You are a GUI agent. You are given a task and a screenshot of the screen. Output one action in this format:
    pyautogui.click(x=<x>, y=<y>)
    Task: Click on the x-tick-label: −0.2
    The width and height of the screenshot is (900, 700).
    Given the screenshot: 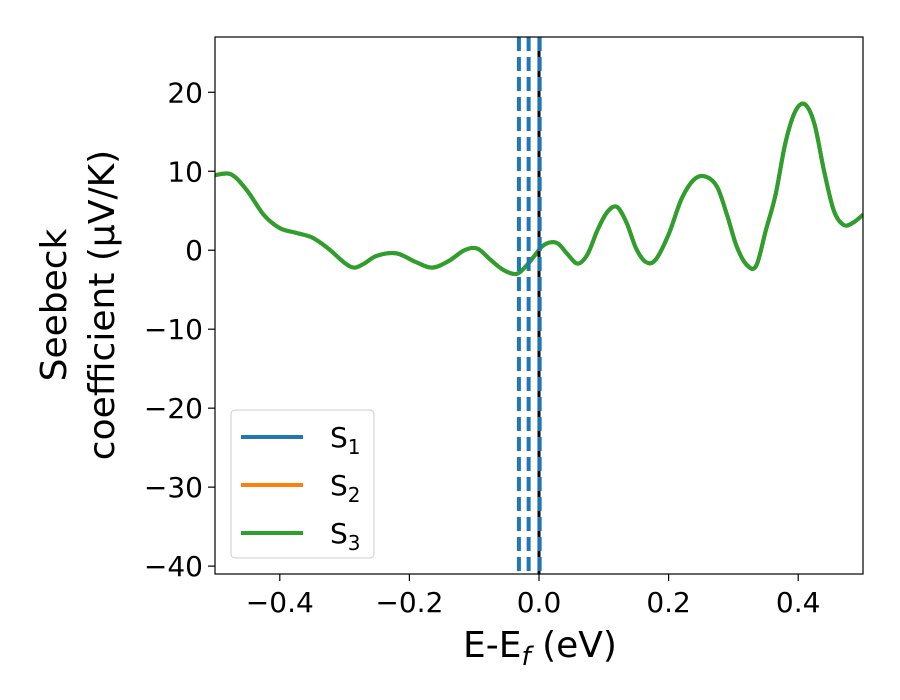 What is the action you would take?
    pyautogui.click(x=409, y=602)
    